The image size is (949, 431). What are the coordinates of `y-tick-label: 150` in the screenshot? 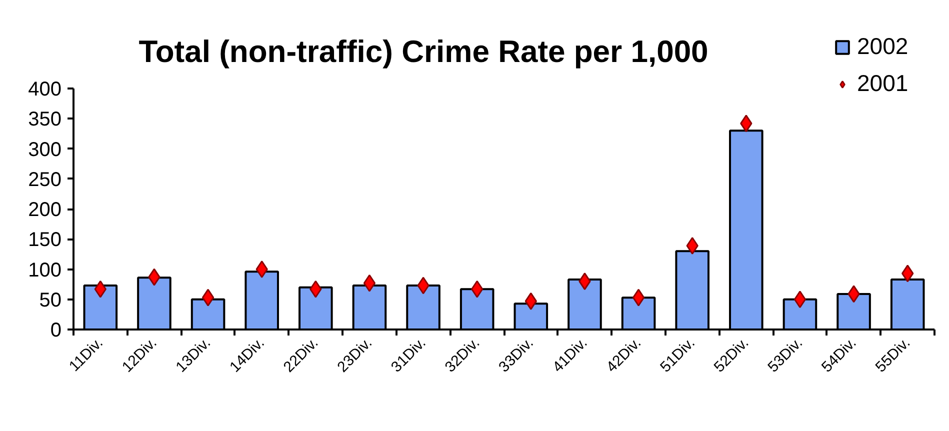 It's located at (45, 240).